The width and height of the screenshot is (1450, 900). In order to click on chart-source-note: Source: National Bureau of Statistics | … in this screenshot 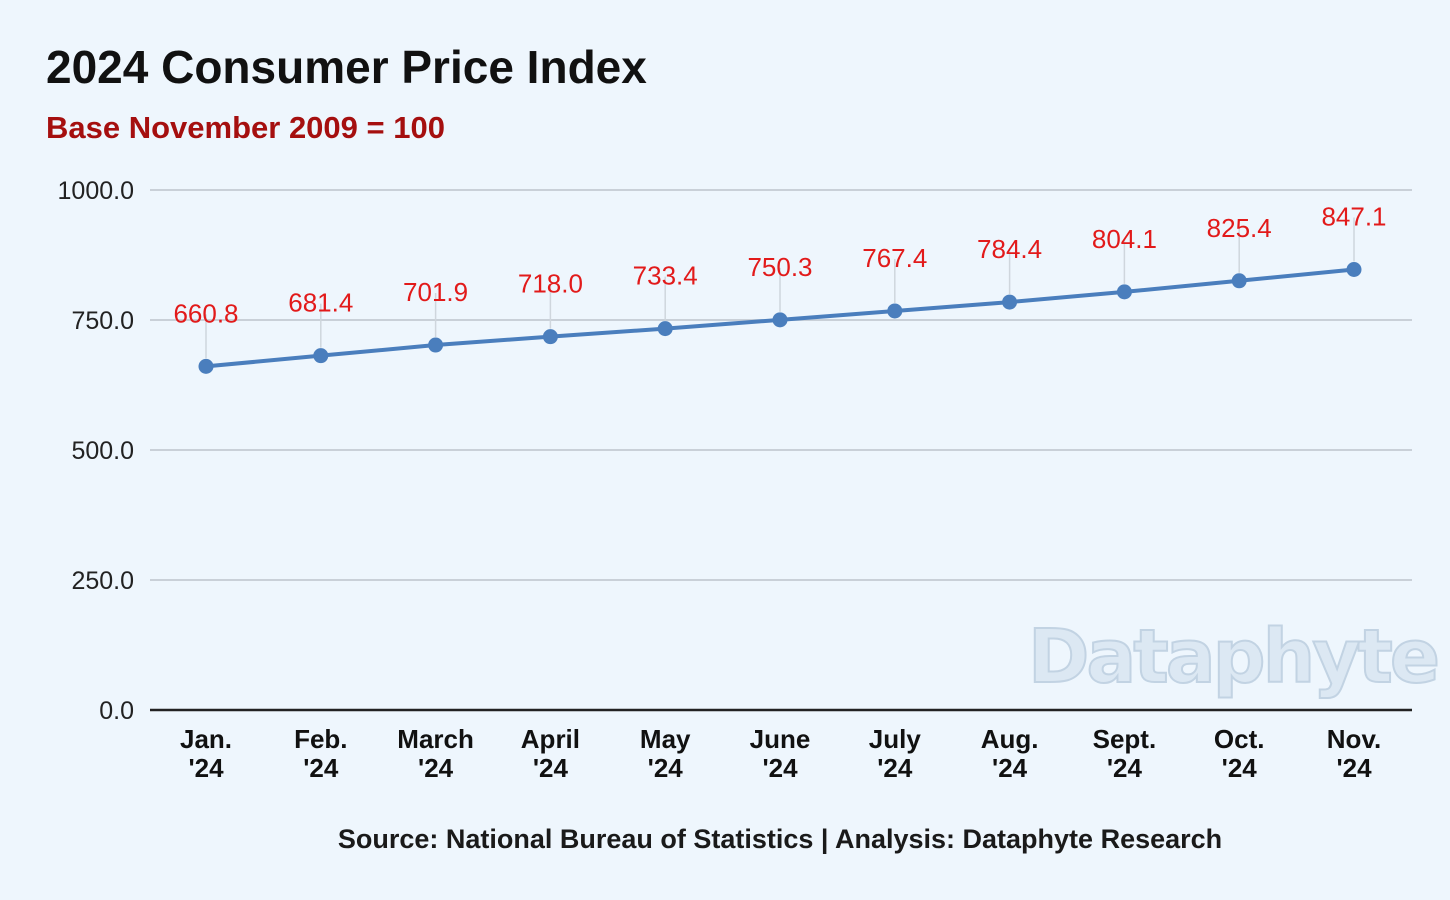, I will do `click(780, 839)`.